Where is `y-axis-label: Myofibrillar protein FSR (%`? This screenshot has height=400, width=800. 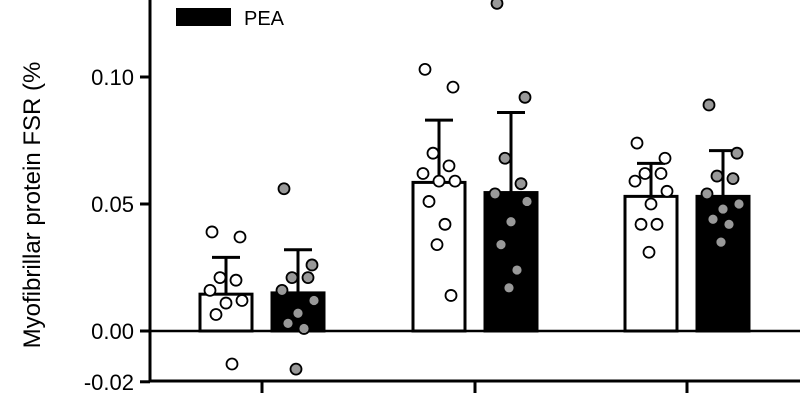 y-axis-label: Myofibrillar protein FSR (% is located at coordinates (32, 205).